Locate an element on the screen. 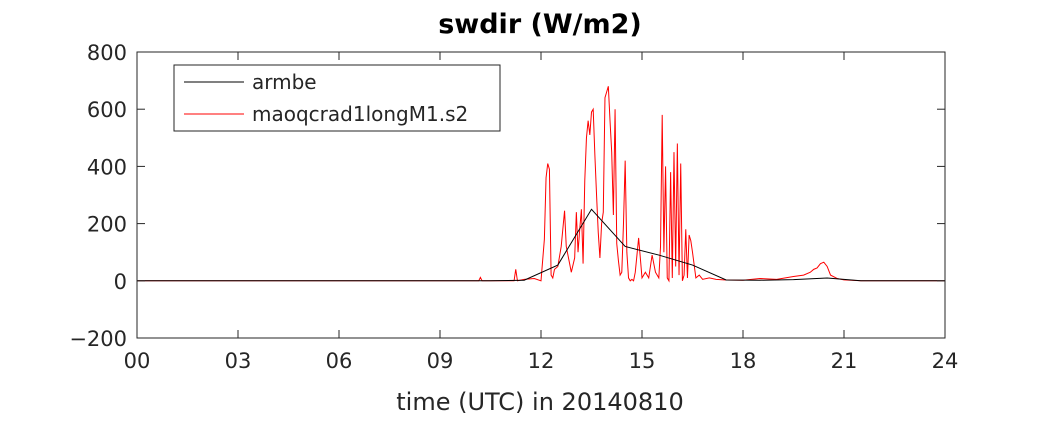 This screenshot has width=1042, height=421. legend-label: armbe is located at coordinates (284, 82).